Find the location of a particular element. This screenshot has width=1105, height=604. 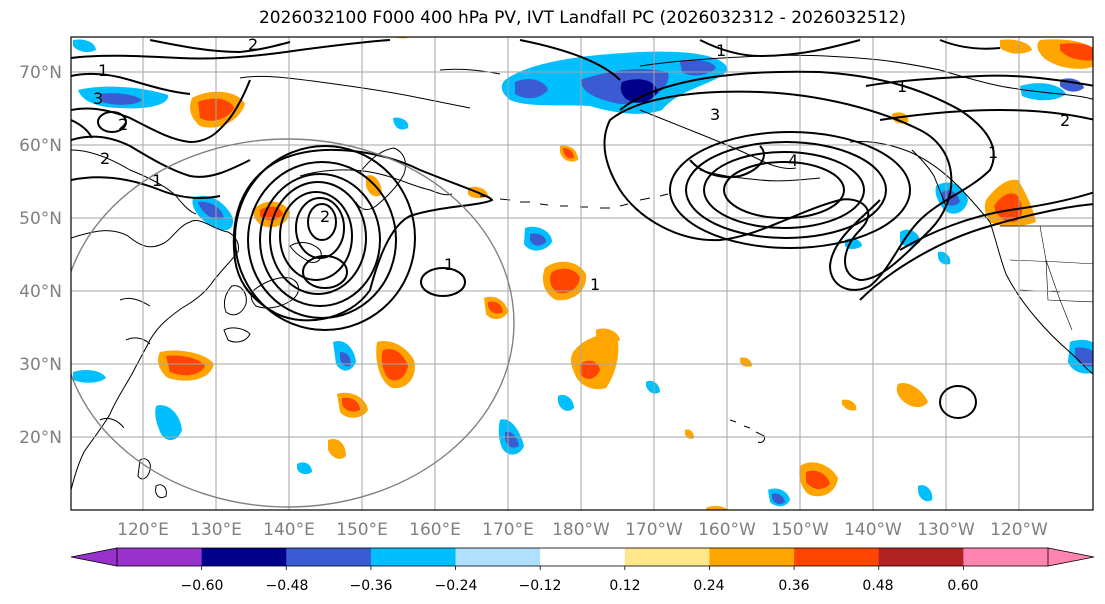

lat-label: 50°N is located at coordinates (40, 219).